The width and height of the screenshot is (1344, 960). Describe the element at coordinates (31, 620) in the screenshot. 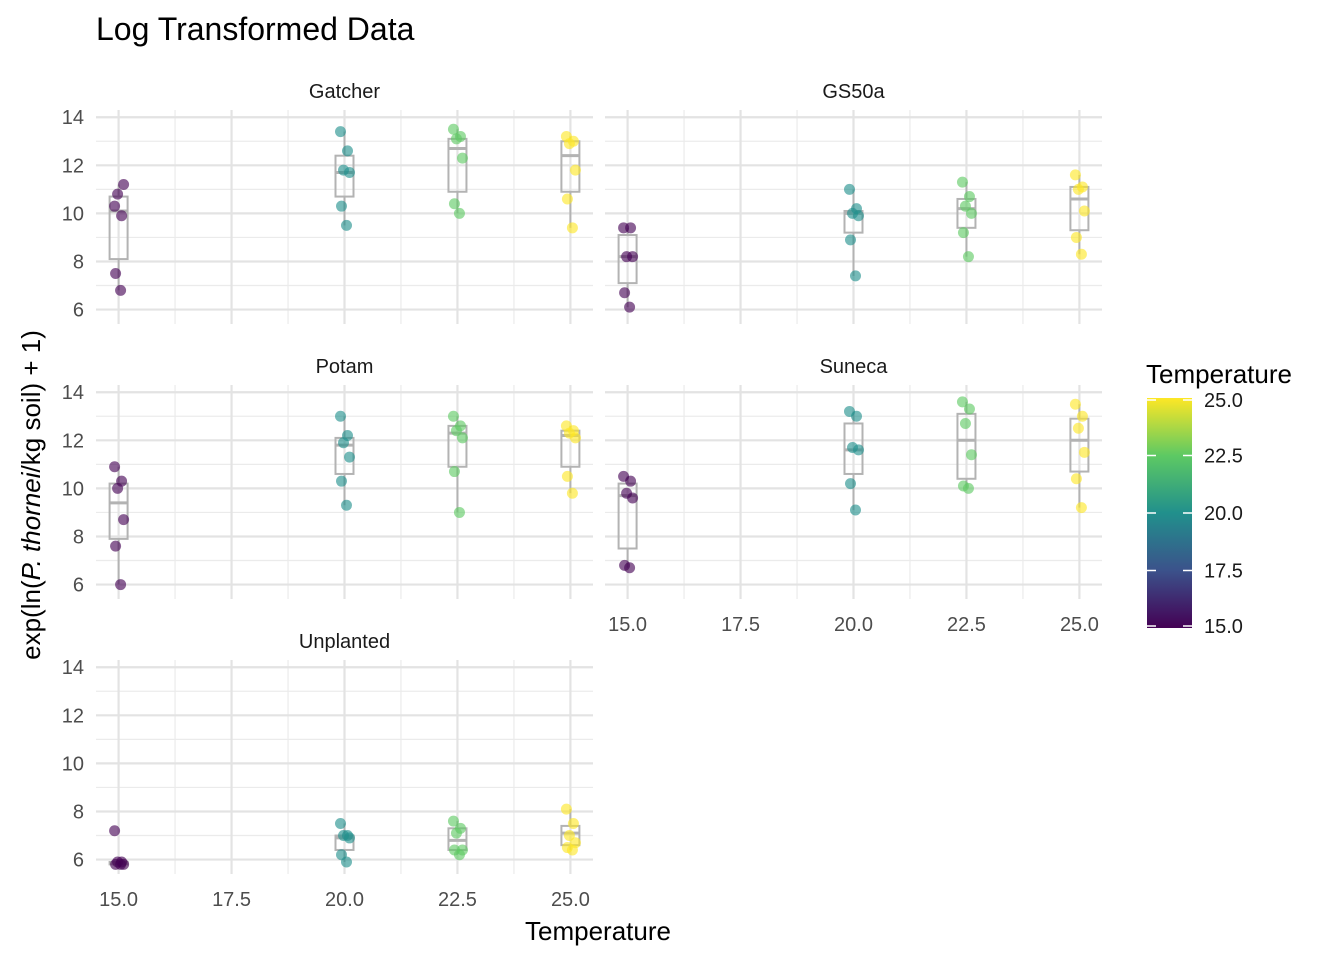

I see `y-axis-title-part: exp(ln(` at that location.